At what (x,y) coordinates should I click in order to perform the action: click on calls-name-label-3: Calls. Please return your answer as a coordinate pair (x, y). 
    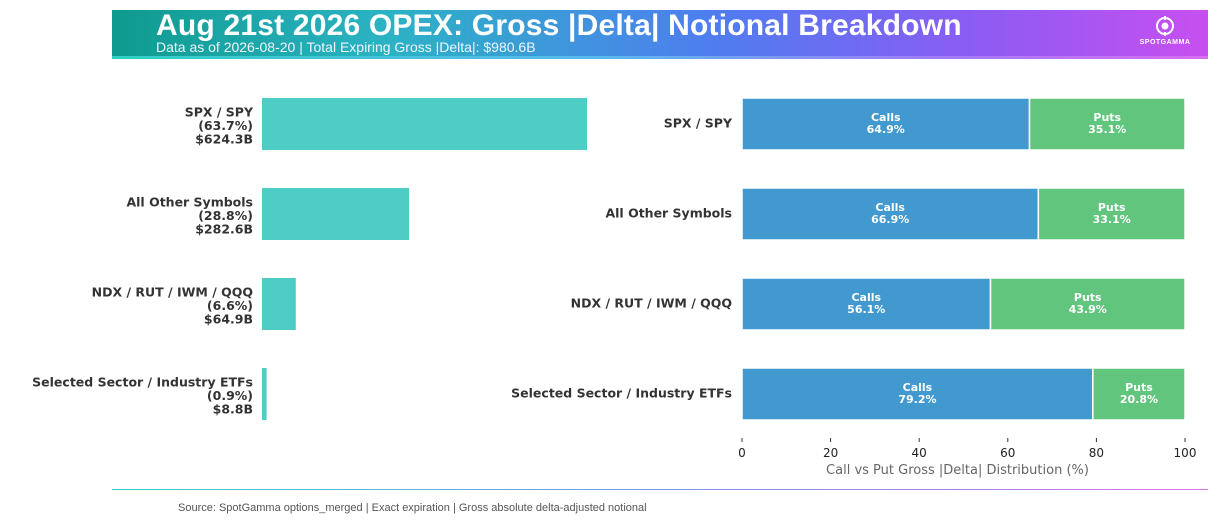
    Looking at the image, I should click on (866, 297).